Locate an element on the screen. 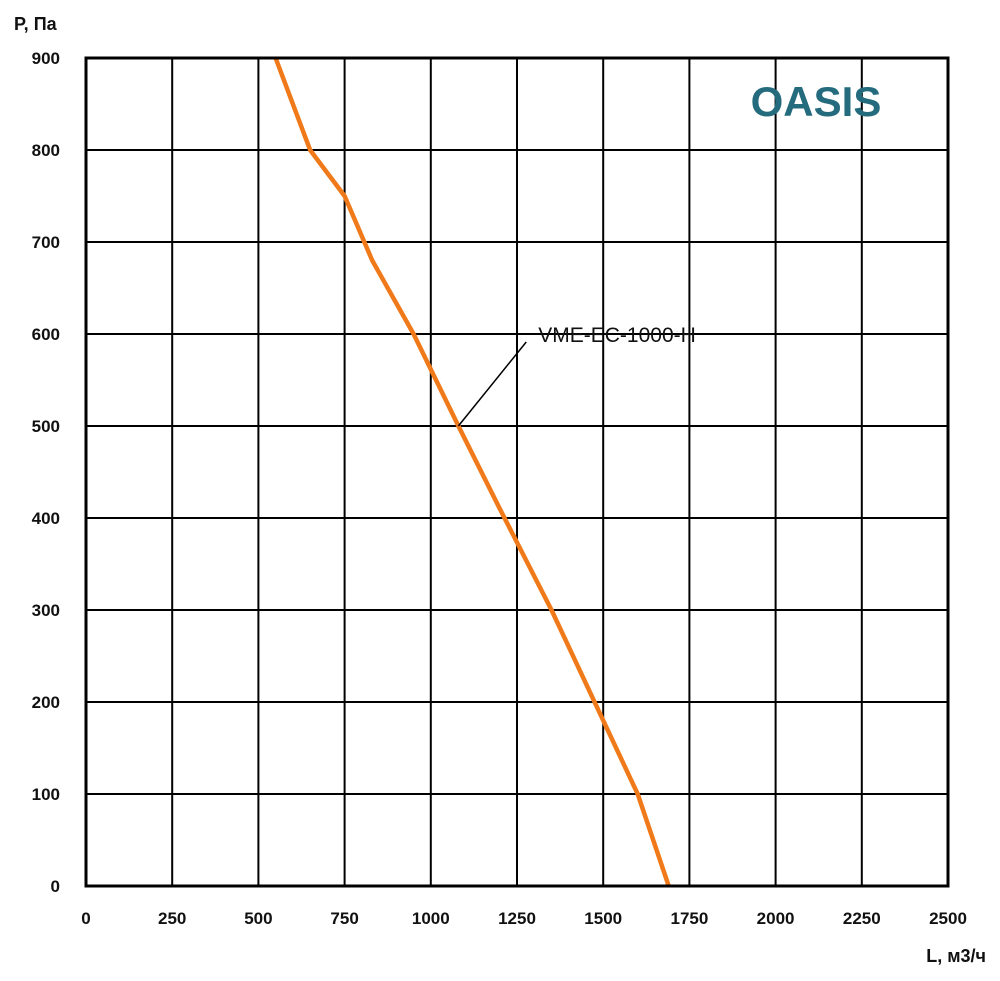 Image resolution: width=1000 pixels, height=981 pixels. x-tick-label: 2000 is located at coordinates (776, 918).